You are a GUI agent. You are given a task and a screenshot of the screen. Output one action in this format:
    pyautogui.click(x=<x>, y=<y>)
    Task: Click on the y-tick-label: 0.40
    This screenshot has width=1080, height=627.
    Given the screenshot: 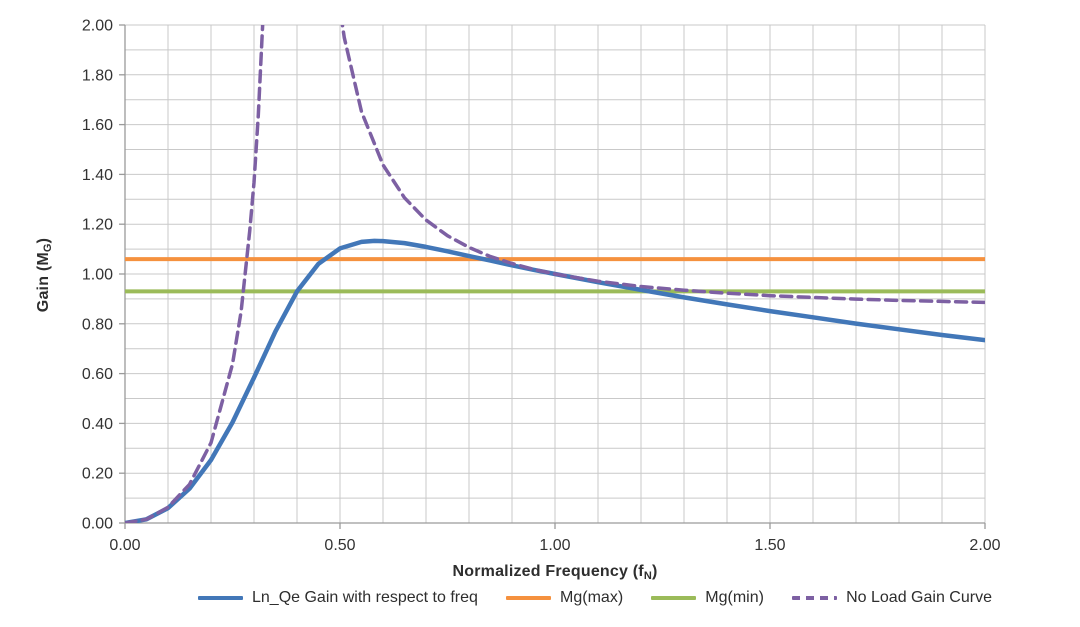 What is the action you would take?
    pyautogui.click(x=97, y=424)
    